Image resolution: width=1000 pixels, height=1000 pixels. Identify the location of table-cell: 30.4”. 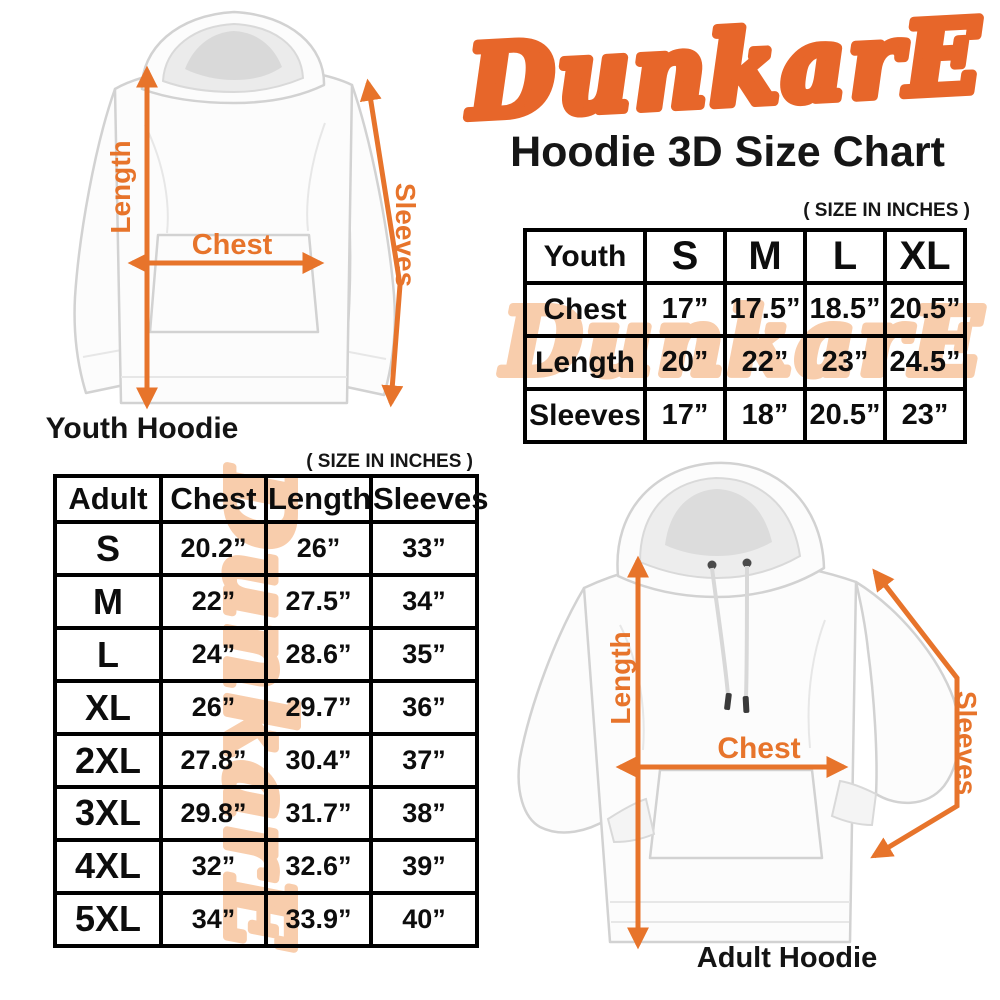
(318, 760).